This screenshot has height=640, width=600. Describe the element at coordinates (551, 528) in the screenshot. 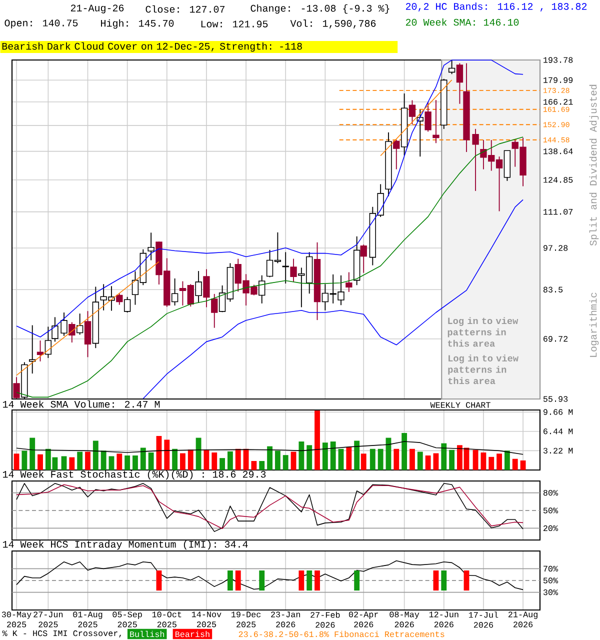

I see `y-tick-label: 20%` at that location.